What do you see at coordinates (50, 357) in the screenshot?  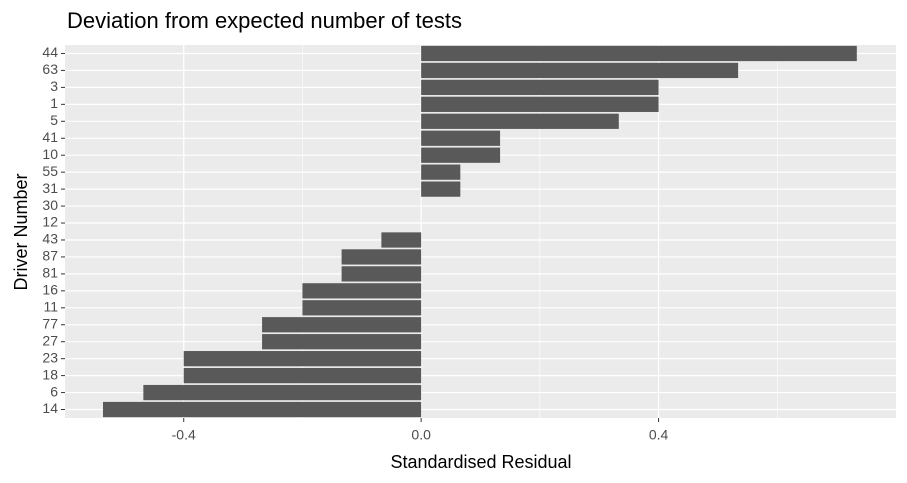 I see `y-tick-label: 23` at bounding box center [50, 357].